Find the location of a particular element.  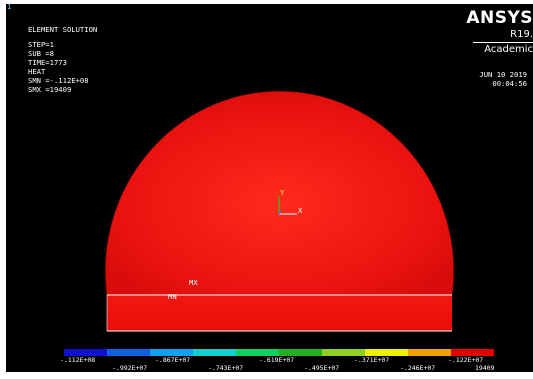

legend-label: -.371E+07 is located at coordinates (372, 360).